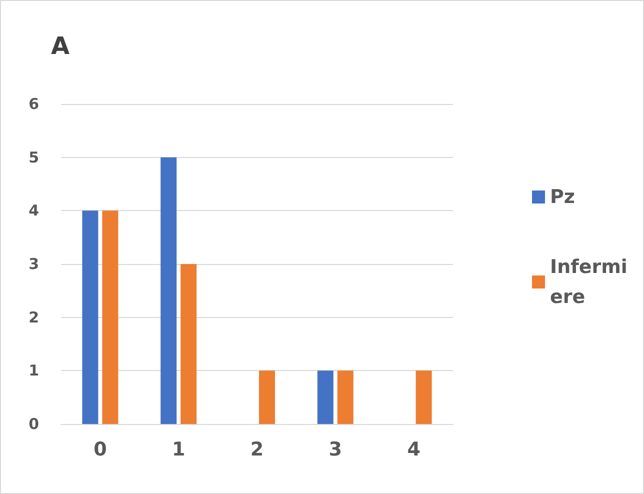 The image size is (644, 494). What do you see at coordinates (33, 424) in the screenshot?
I see `y-tick-label: 0` at bounding box center [33, 424].